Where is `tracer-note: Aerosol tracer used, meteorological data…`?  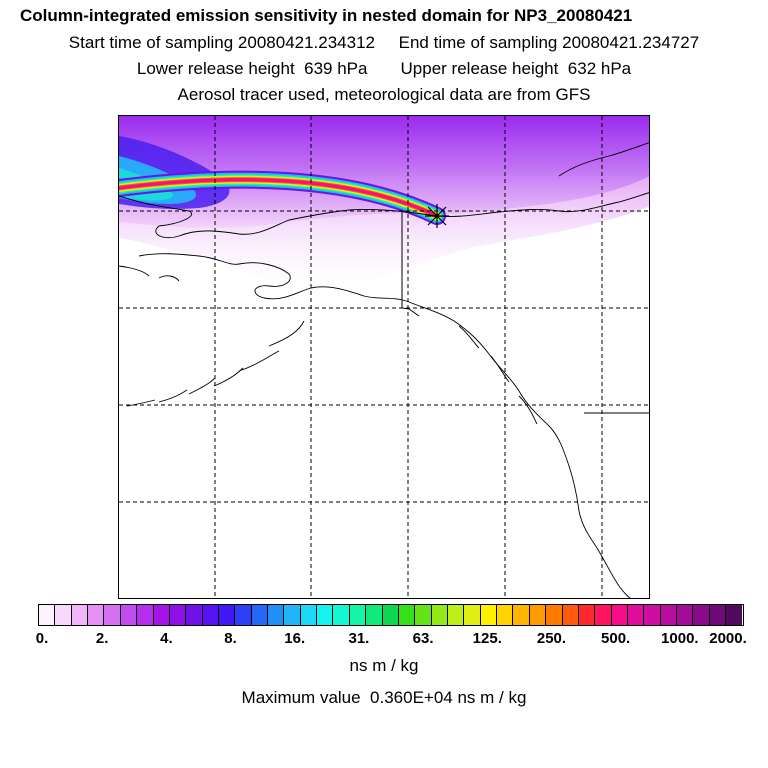 tracer-note: Aerosol tracer used, meteorological data… is located at coordinates (384, 94).